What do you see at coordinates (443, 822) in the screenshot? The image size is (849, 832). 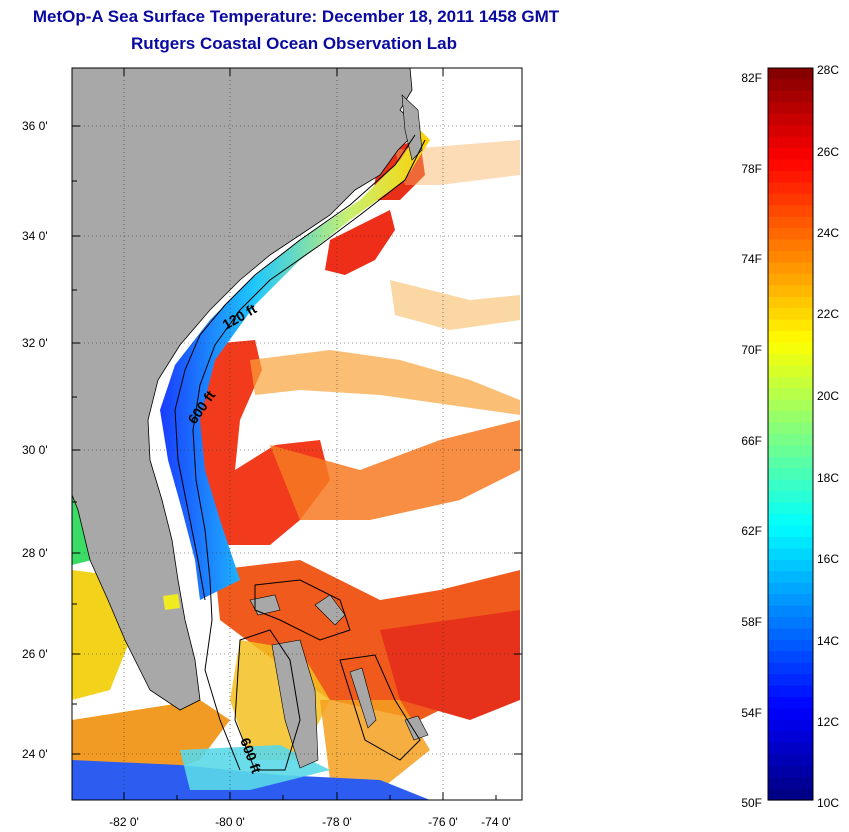 I see `lon-label: -76 0'` at bounding box center [443, 822].